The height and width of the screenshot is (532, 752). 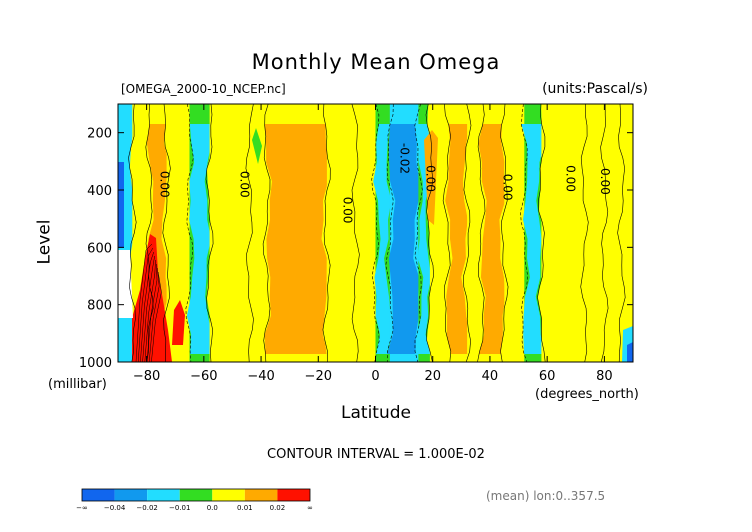 I want to click on x-tick-label: −40, so click(x=260, y=376).